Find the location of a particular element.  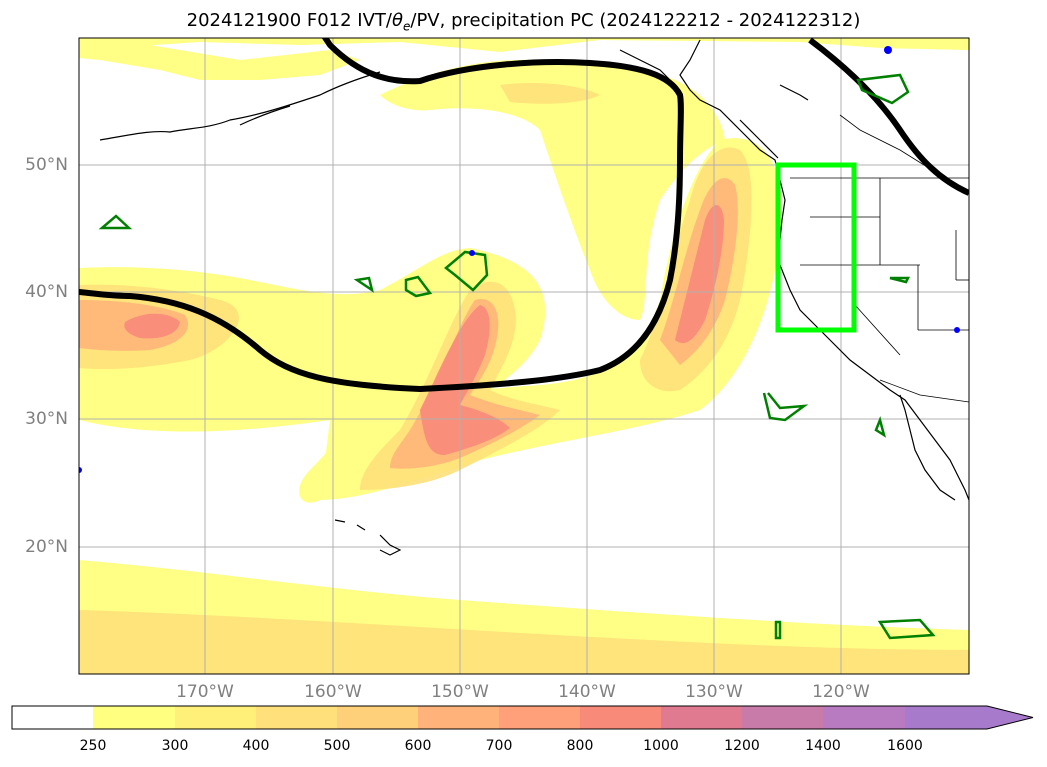

colorbar-tick: 400 is located at coordinates (256, 746).